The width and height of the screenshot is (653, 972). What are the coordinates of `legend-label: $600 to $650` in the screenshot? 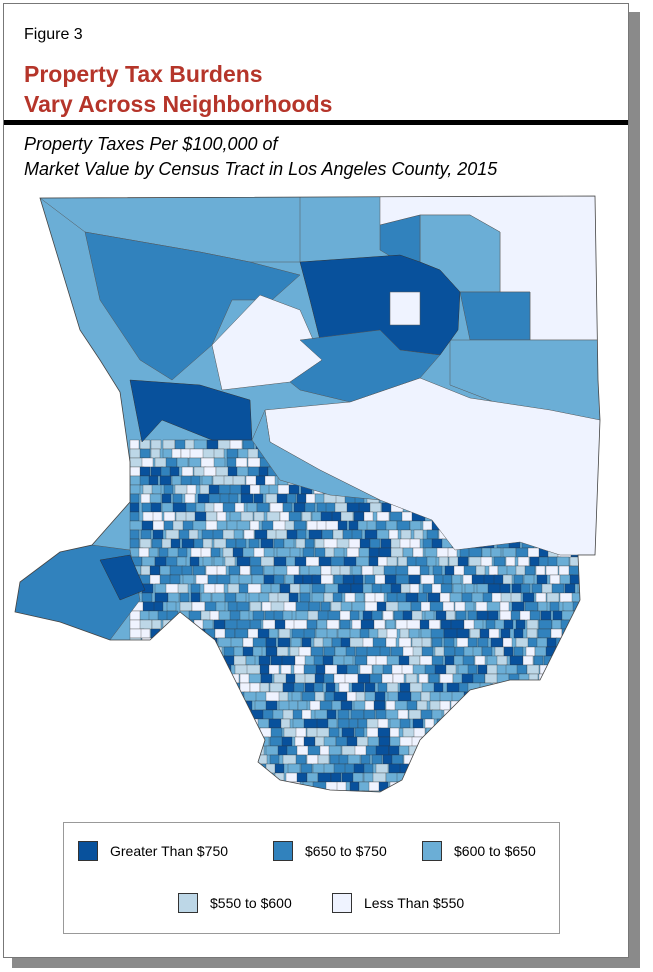 It's located at (495, 851).